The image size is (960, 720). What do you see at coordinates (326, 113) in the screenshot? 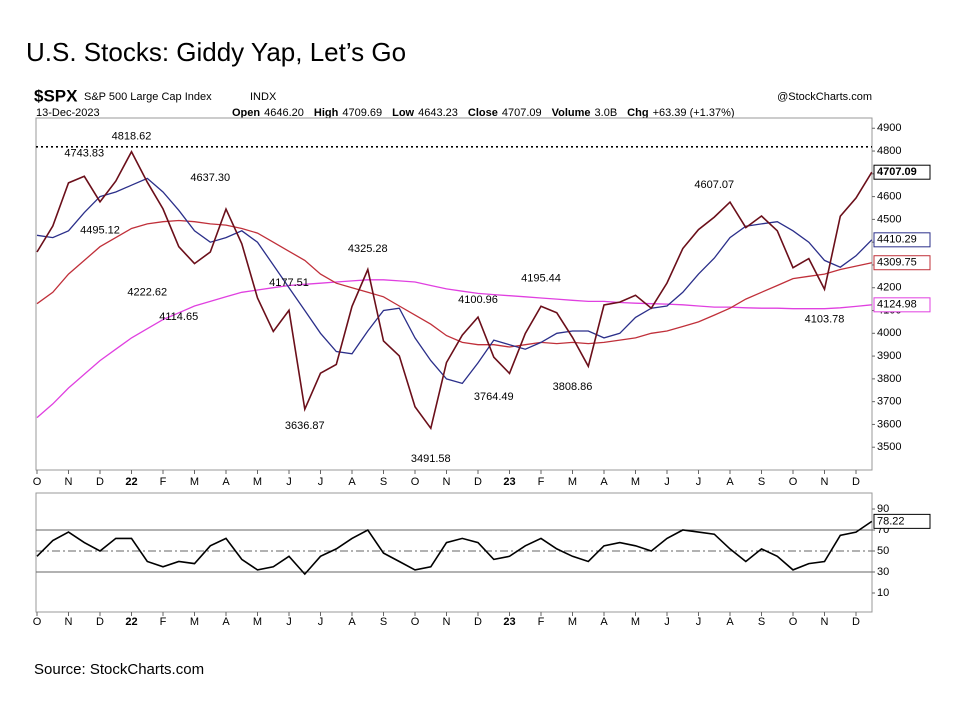
I see `stat-label: High` at bounding box center [326, 113].